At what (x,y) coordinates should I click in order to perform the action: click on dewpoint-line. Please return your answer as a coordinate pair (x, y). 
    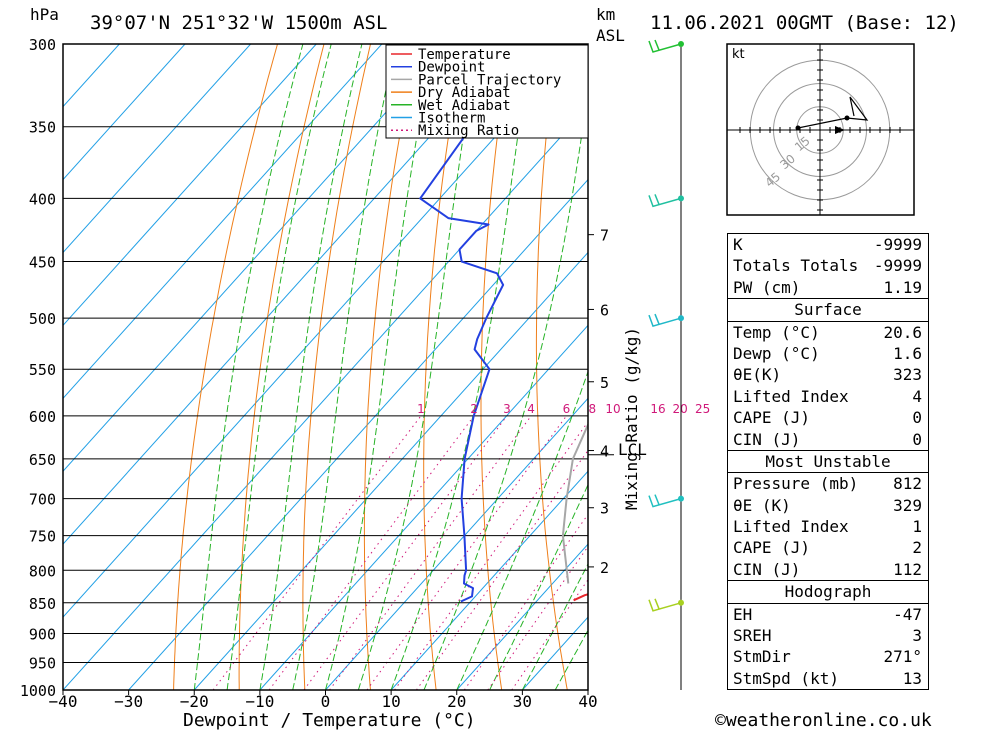
    Looking at the image, I should click on (470, 323).